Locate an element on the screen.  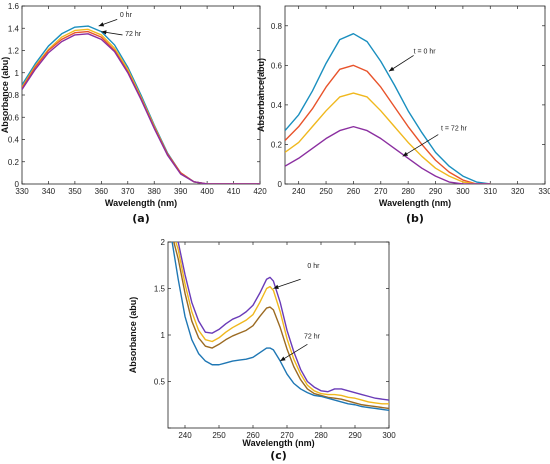
x-tick-label: 410 is located at coordinates (234, 191).